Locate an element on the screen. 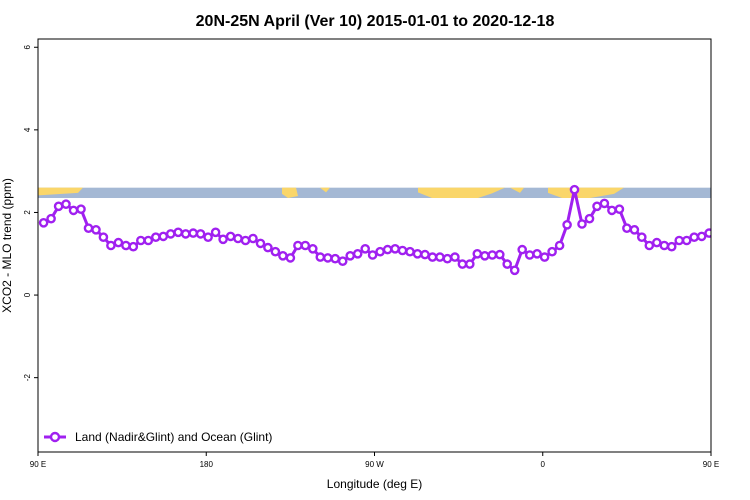 The height and width of the screenshot is (500, 750). legend: Land (Nadir&Glint) and Ocean (Glint) is located at coordinates (158, 437).